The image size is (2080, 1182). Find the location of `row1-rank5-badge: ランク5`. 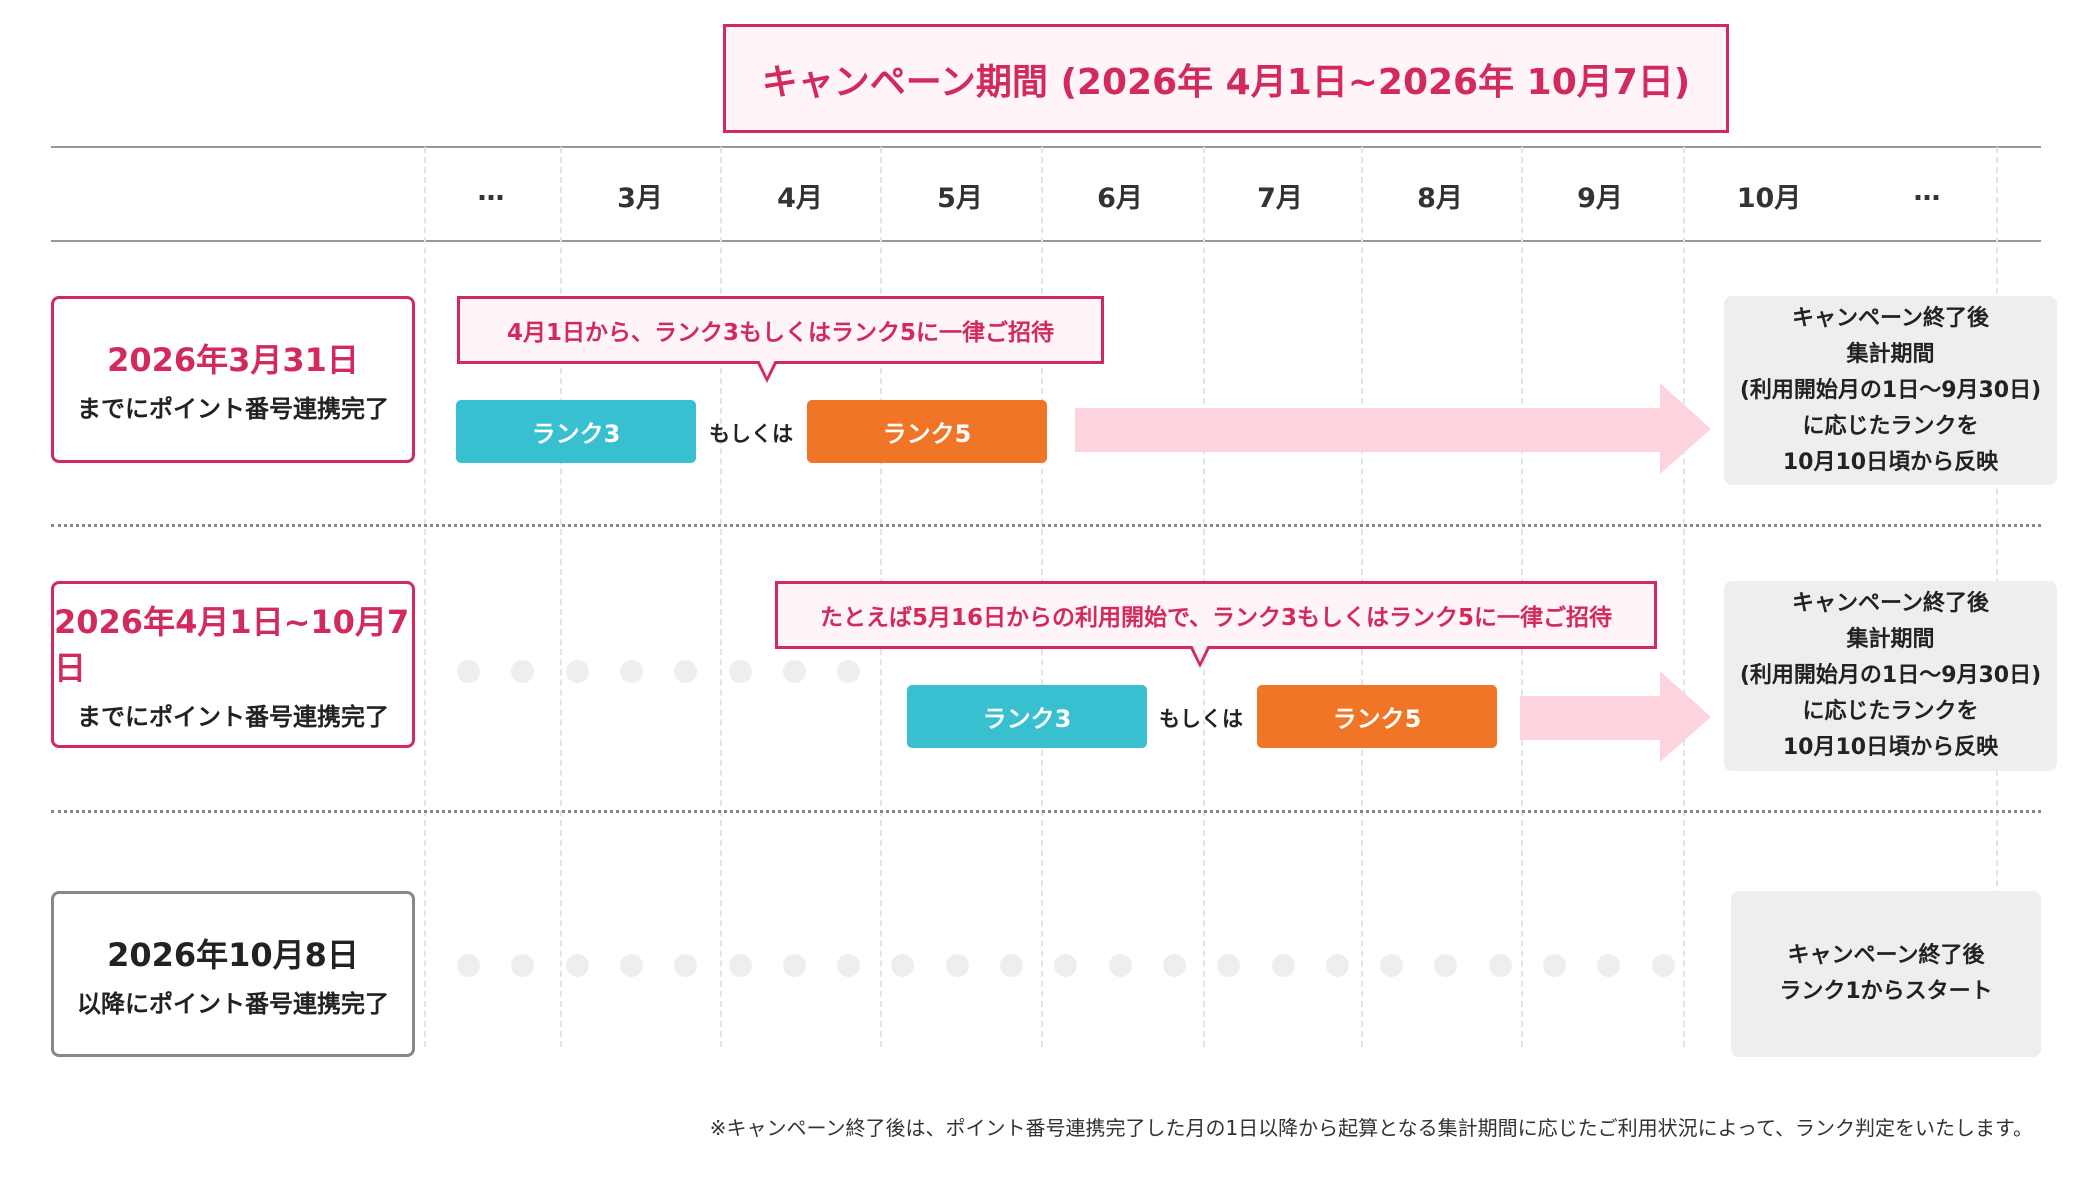

row1-rank5-badge: ランク5 is located at coordinates (927, 431).